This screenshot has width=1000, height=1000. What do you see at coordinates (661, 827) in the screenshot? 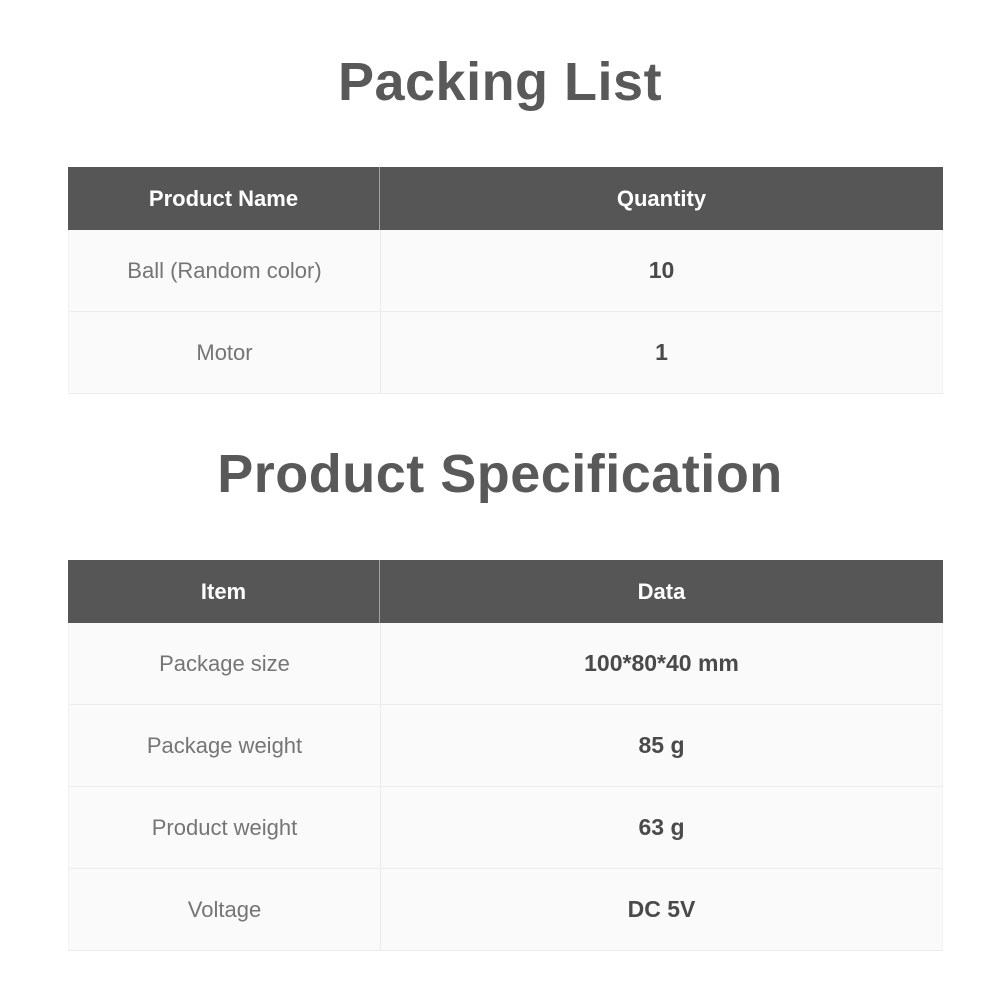
I see `product-specification-row-value: 63 g` at bounding box center [661, 827].